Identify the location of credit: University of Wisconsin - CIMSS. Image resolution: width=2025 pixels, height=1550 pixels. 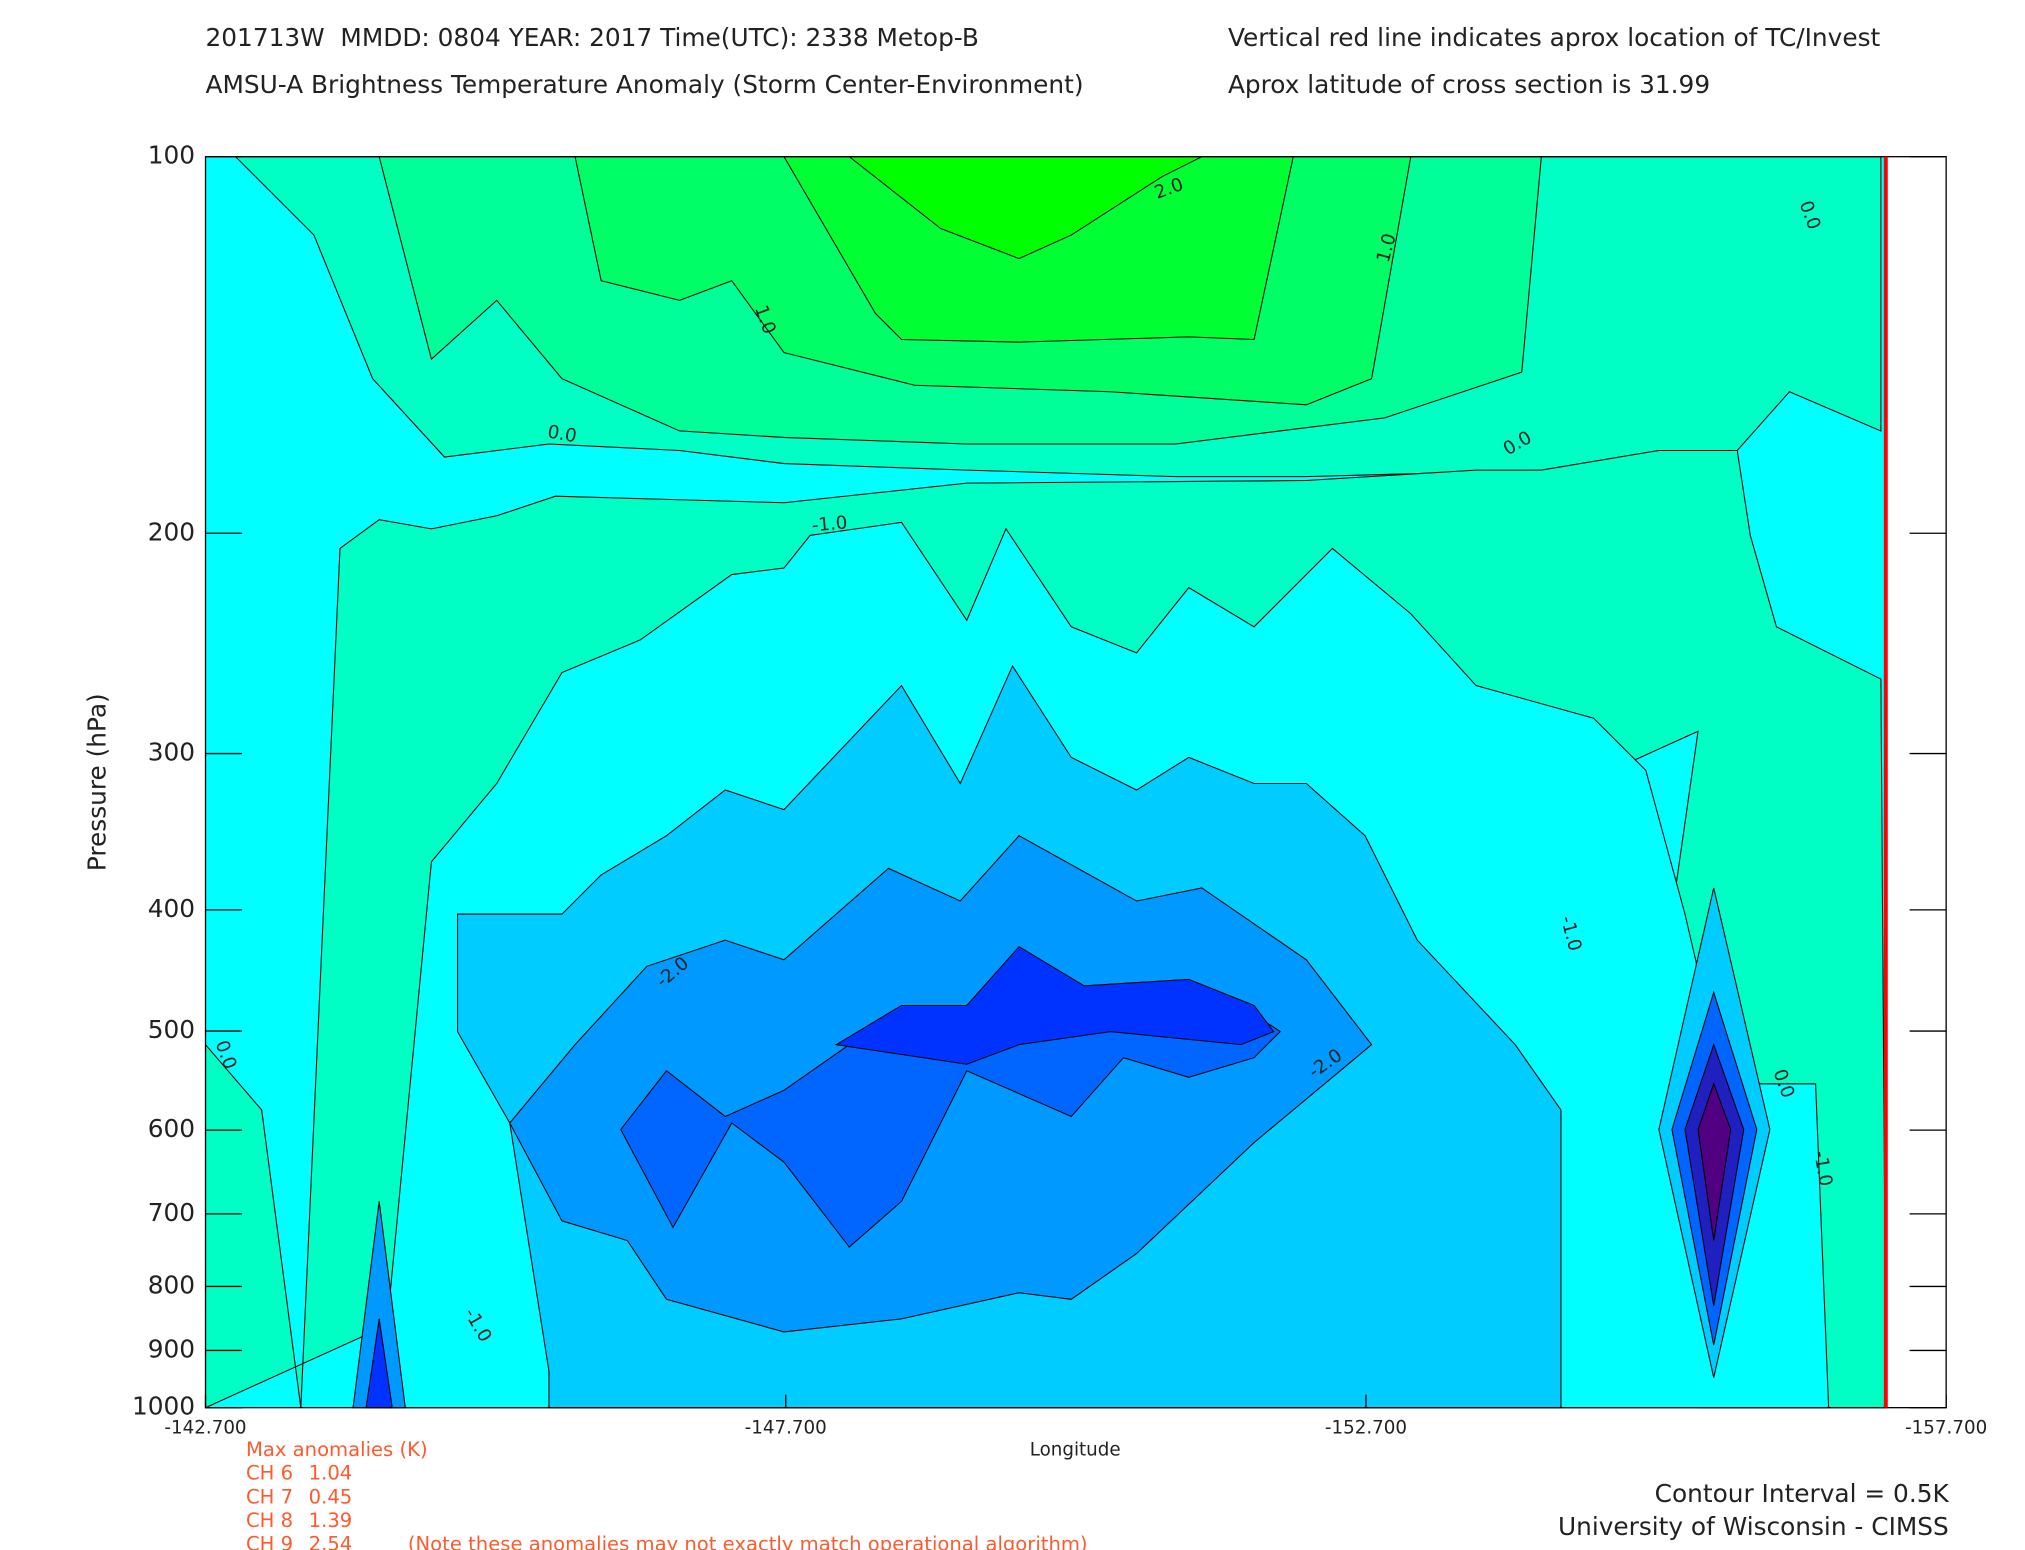
(1753, 1526).